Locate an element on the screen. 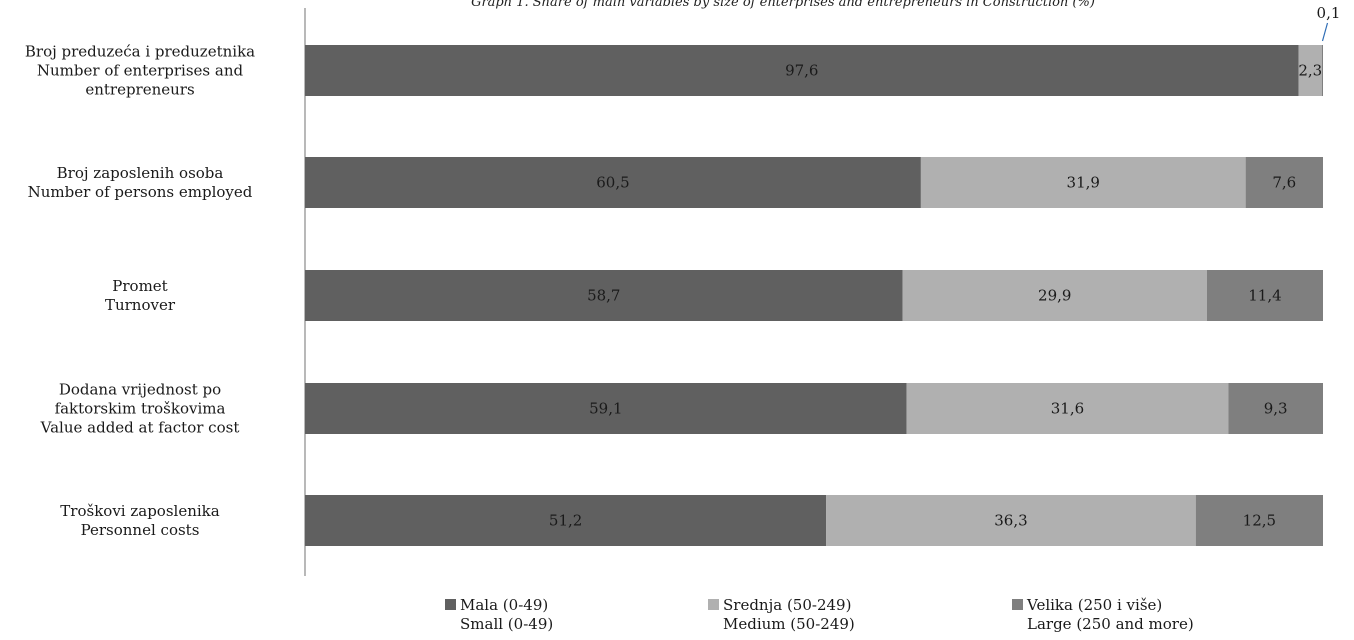  legend-item-large: Velika (250 i više) Large (250 and more) is located at coordinates (1103, 615).